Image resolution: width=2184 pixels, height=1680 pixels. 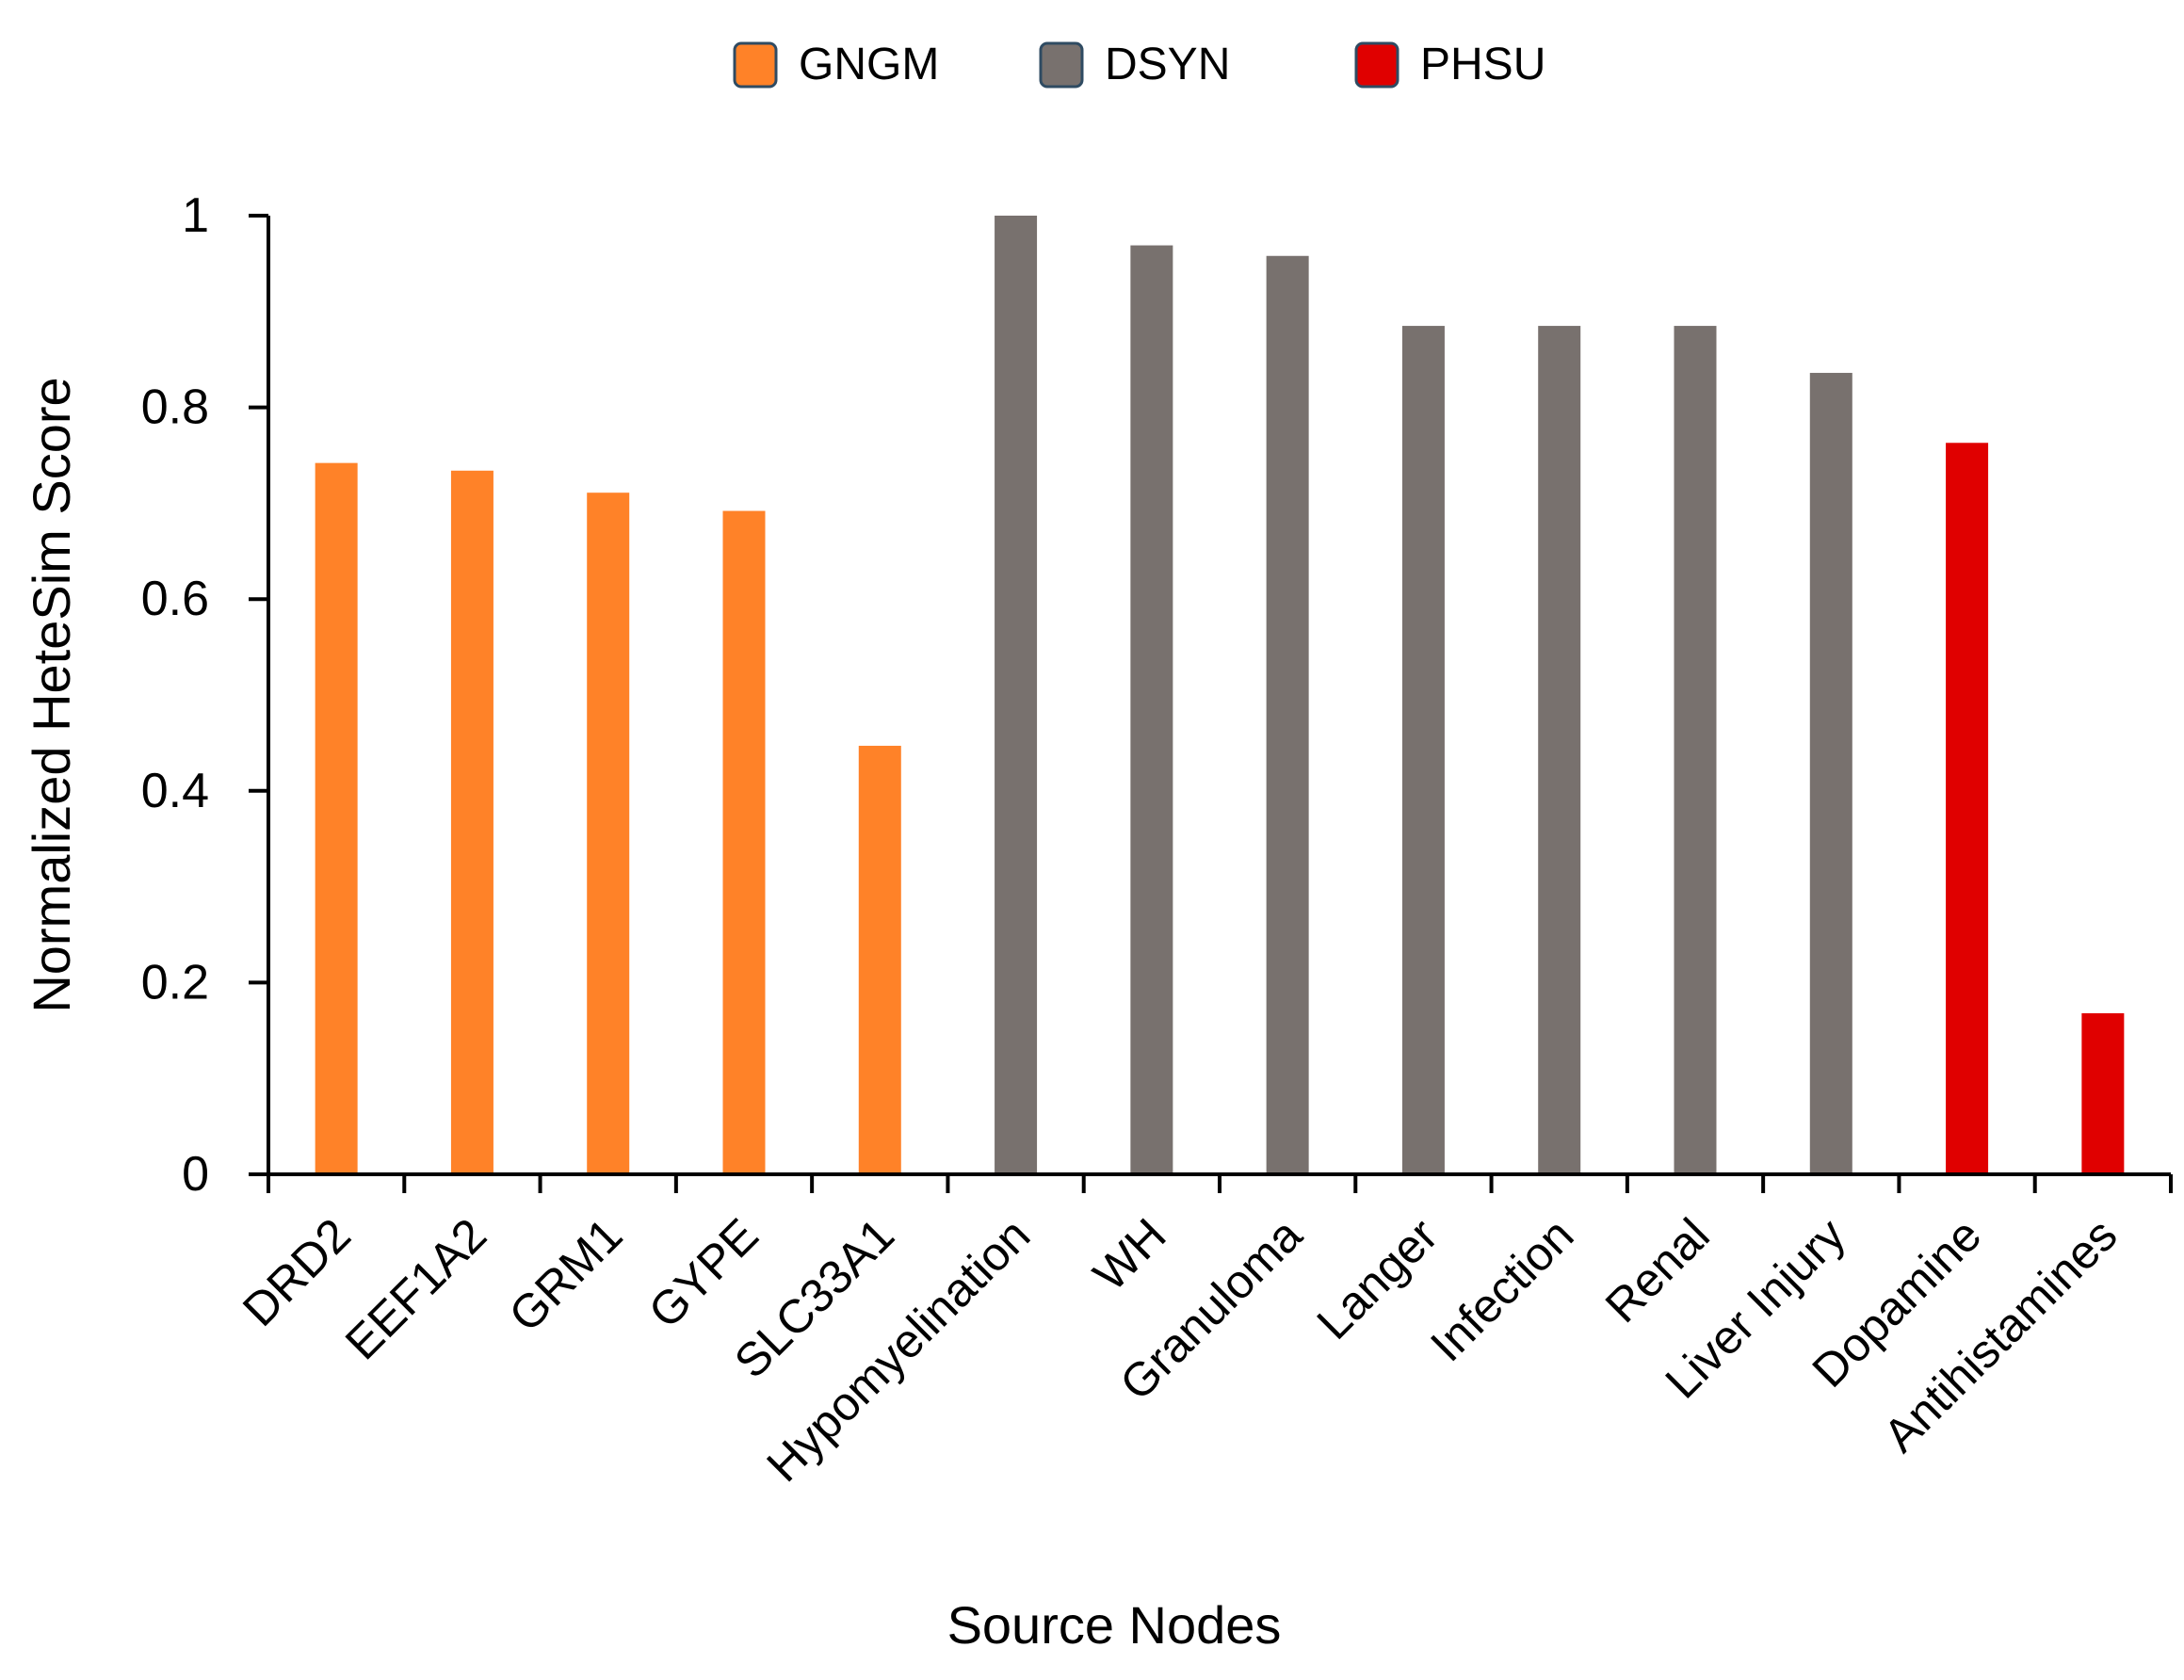 I want to click on y-tick-label: 0, so click(x=195, y=1174).